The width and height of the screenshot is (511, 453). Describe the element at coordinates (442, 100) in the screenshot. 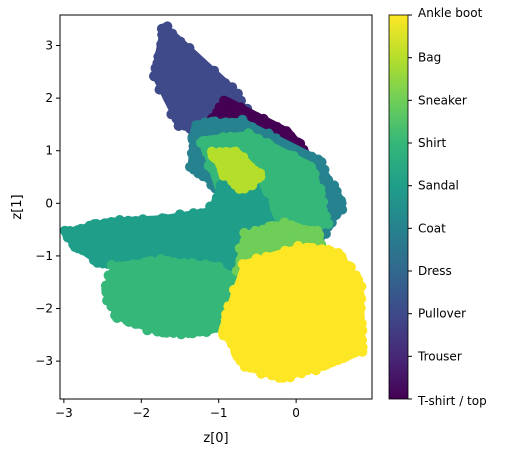

I see `colorbar-label: Sneaker` at that location.